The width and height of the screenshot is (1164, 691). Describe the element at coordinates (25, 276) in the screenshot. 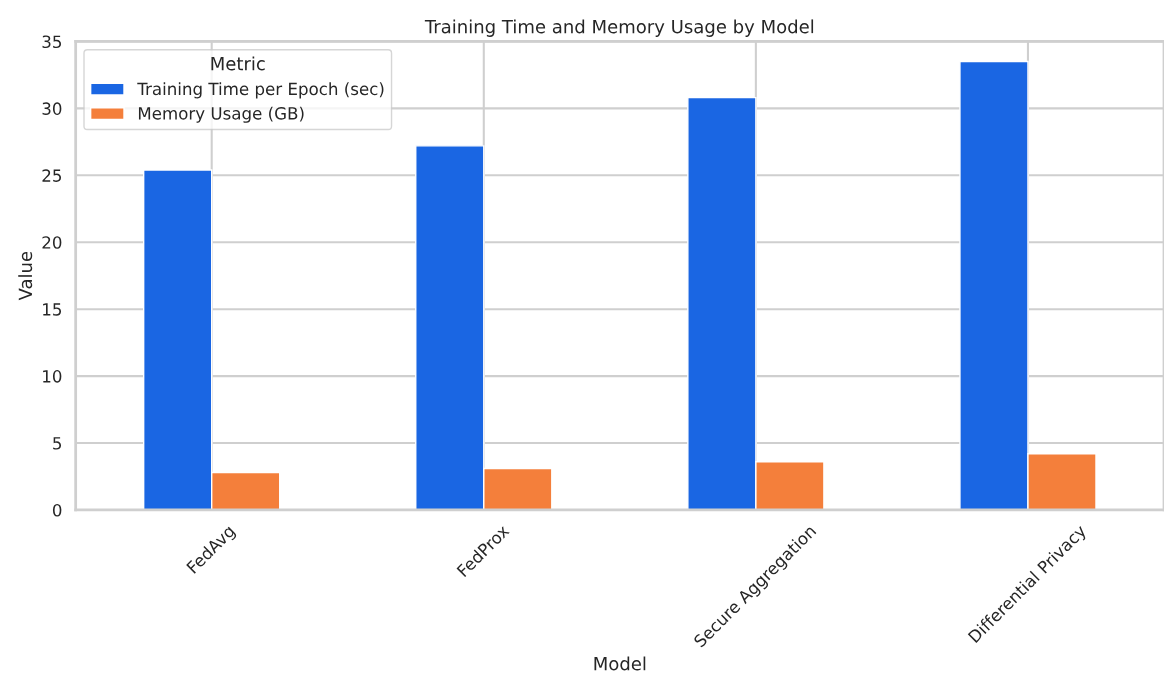

I see `y-axis-title: Value` at that location.